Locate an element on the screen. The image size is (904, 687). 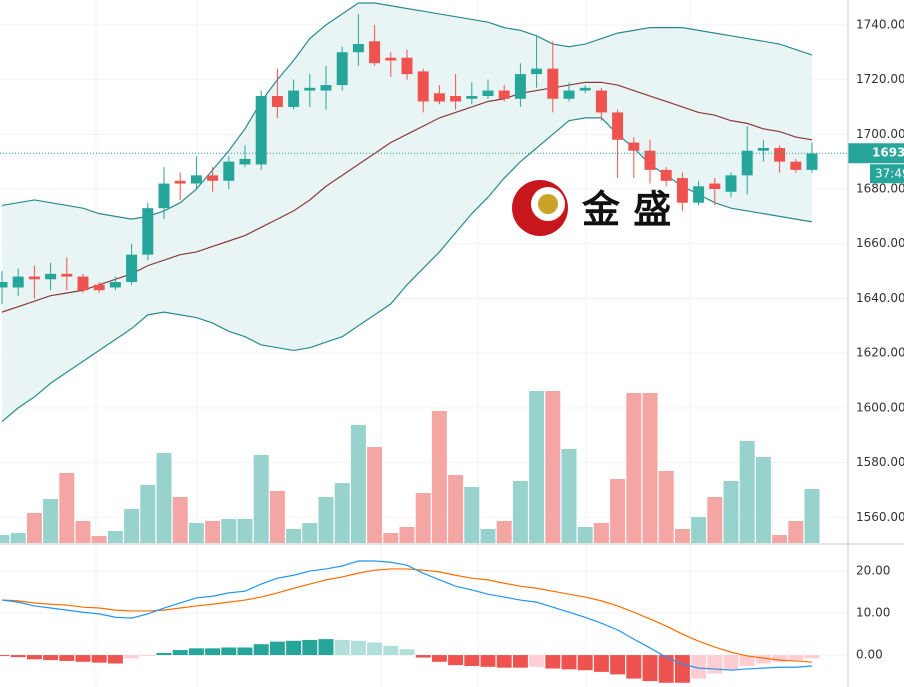
y-tick-label: 1660.00 is located at coordinates (880, 243).